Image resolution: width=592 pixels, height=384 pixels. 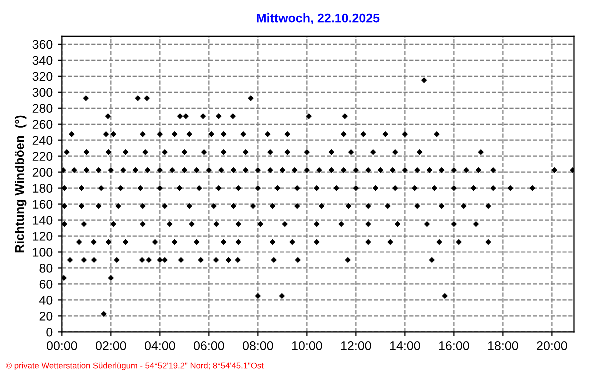 I want to click on x-tick-label: 18:00, so click(x=503, y=346).